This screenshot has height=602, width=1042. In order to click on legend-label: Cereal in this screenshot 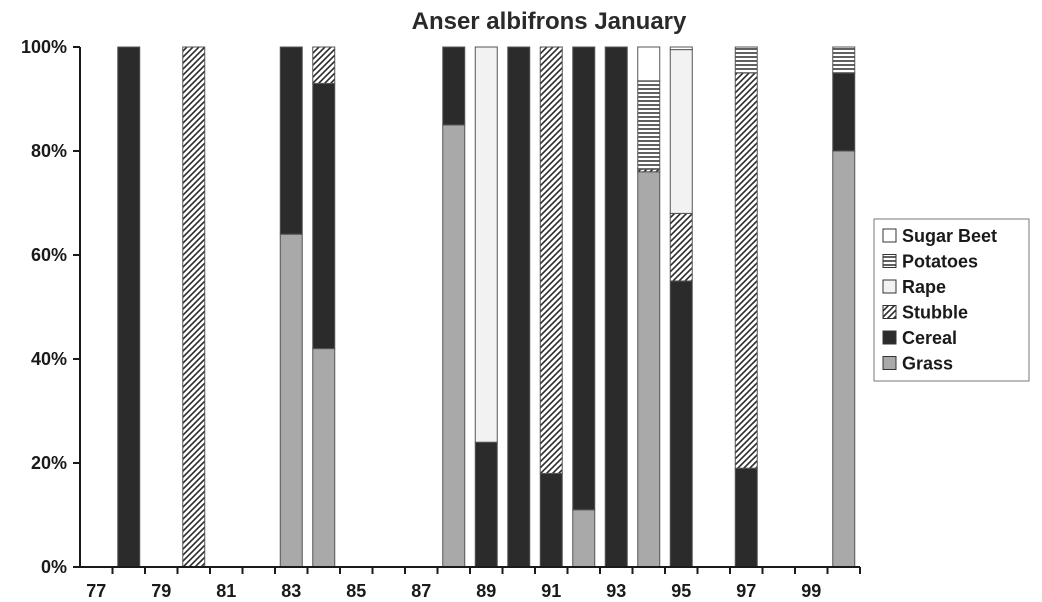, I will do `click(929, 338)`.